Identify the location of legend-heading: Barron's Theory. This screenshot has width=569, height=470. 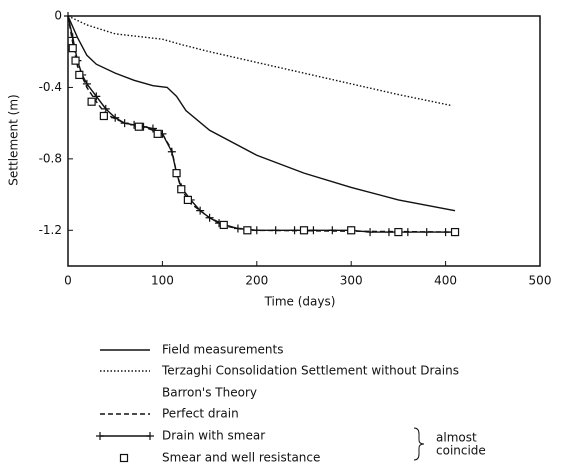
(209, 393).